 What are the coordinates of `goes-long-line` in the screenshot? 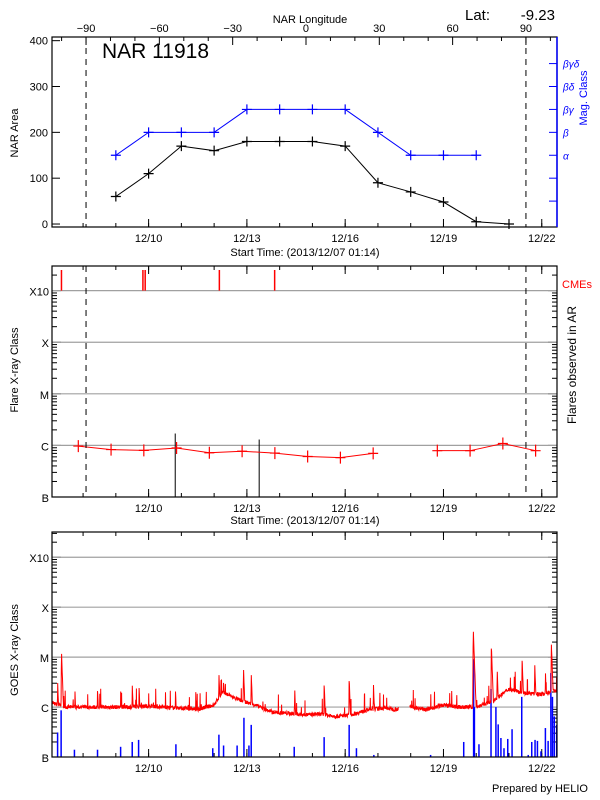 It's located at (304, 675).